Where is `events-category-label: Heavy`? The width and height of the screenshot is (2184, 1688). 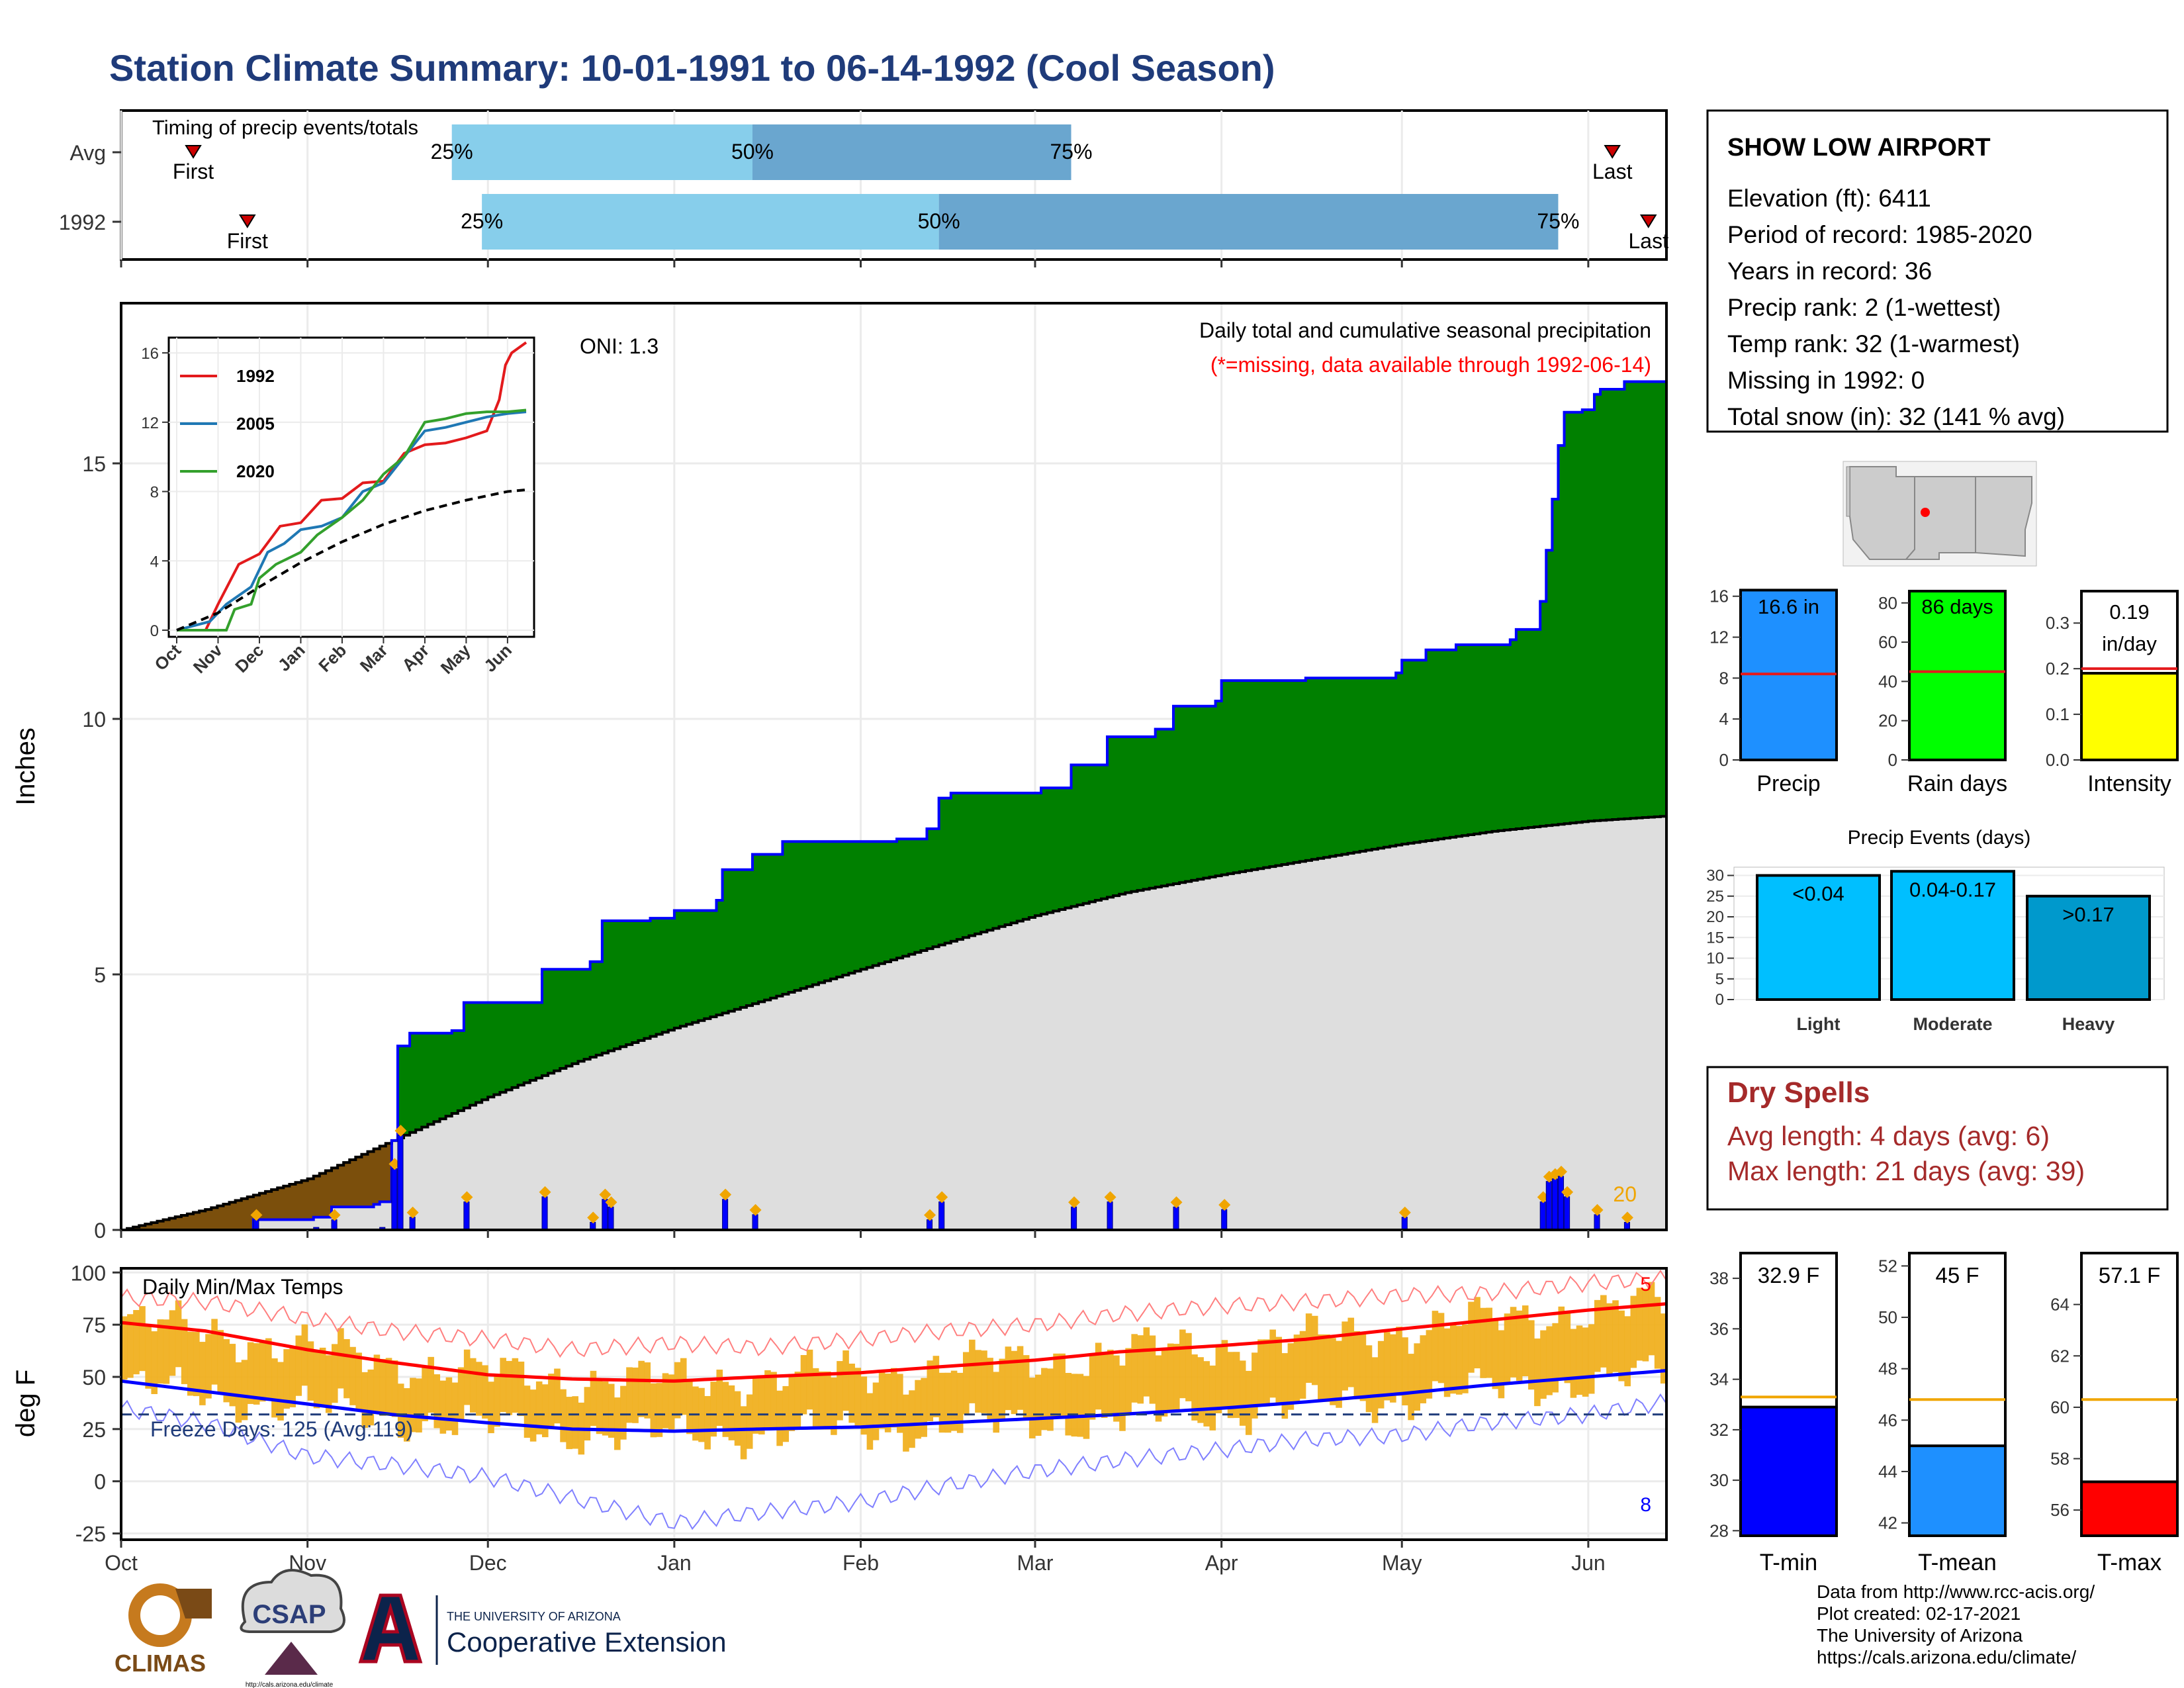
events-category-label: Heavy is located at coordinates (2088, 1024).